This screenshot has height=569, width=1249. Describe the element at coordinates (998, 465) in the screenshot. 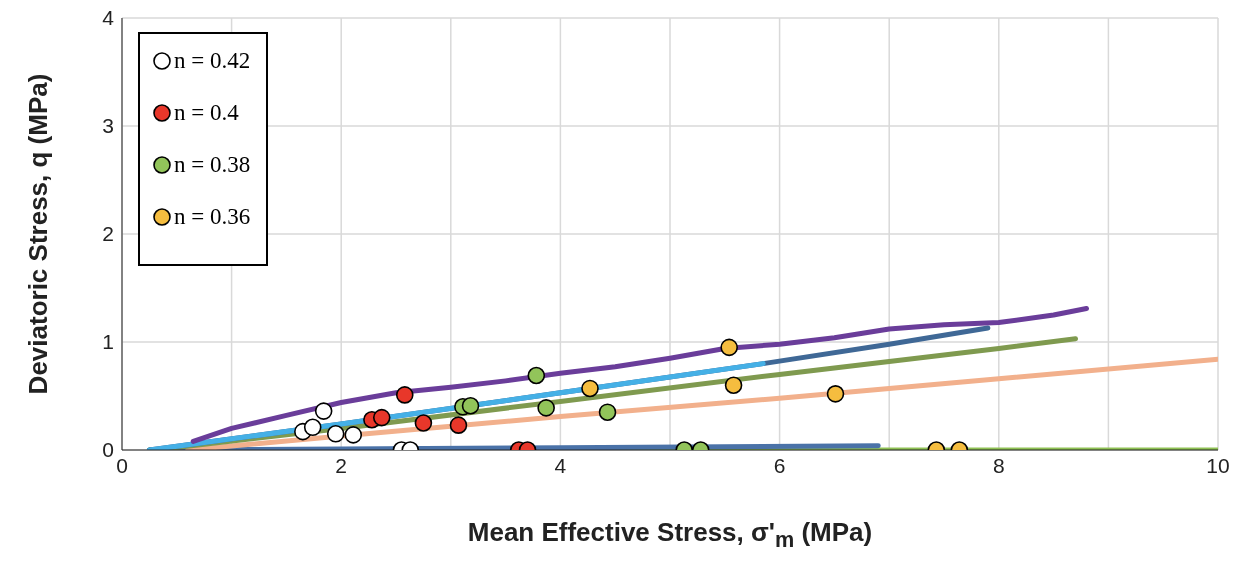

I see `x-tick-label: 8` at that location.